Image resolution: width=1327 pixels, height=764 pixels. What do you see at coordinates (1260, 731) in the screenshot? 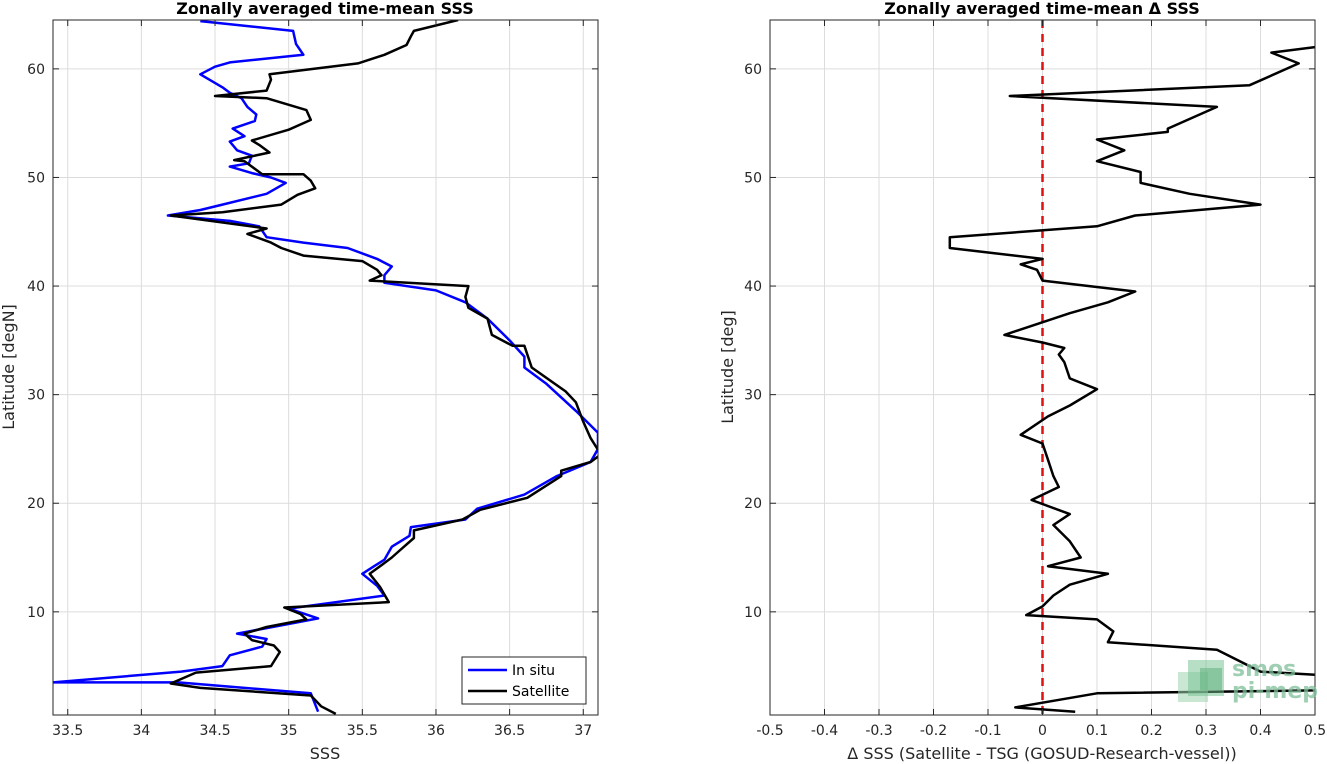
I see `right-x-tick-label: 0.4` at bounding box center [1260, 731].